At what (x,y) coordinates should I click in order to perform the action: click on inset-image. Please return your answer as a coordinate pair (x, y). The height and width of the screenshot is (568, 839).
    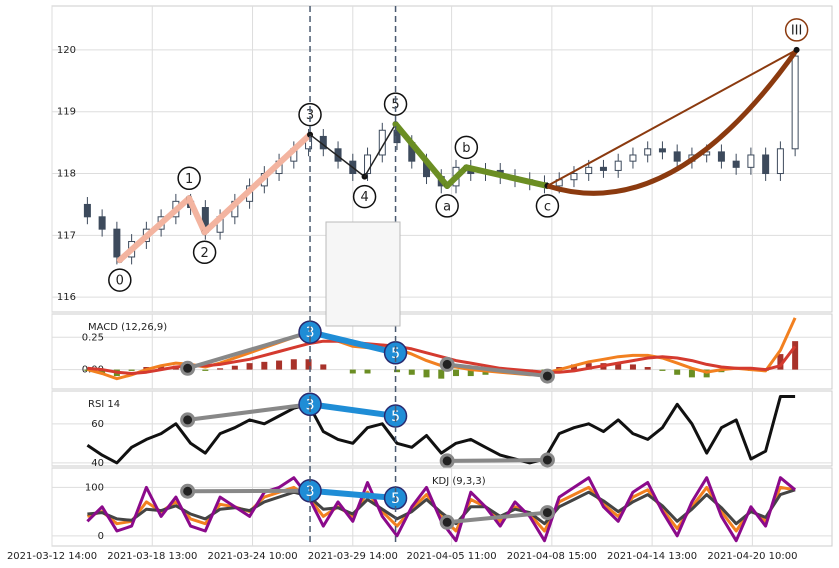
    Looking at the image, I should click on (363, 274).